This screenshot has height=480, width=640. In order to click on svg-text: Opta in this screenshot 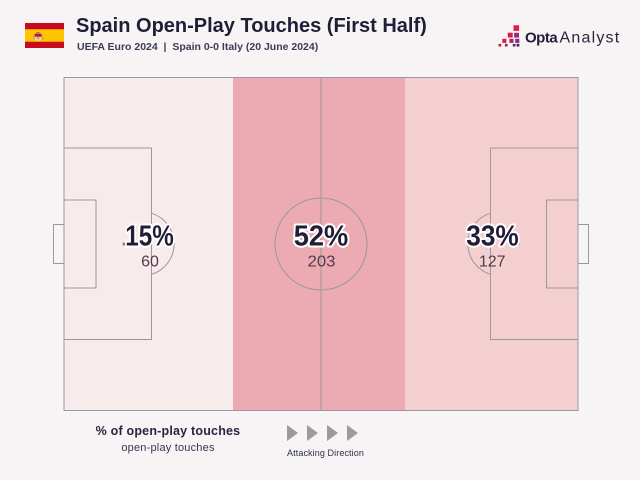, I will do `click(541, 38)`.